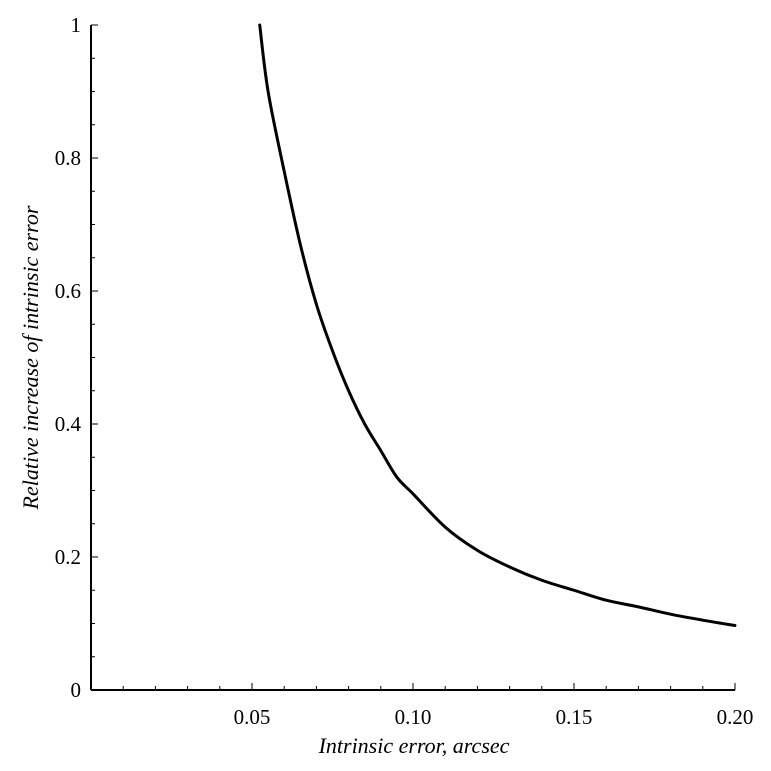 The image size is (771, 771). What do you see at coordinates (735, 717) in the screenshot?
I see `x-tick-label: 0.20` at bounding box center [735, 717].